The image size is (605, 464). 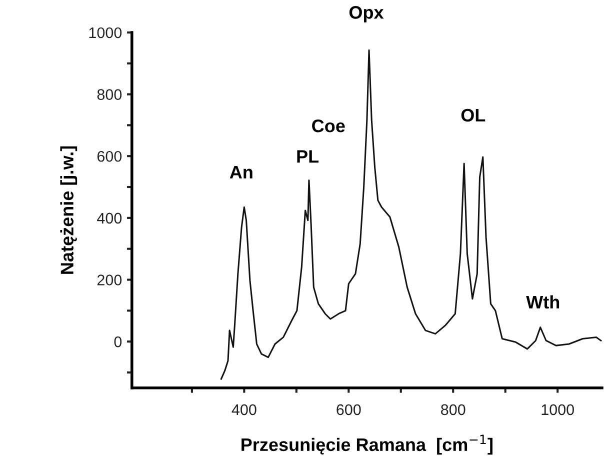 I want to click on y-tick-label: 200, so click(x=109, y=280).